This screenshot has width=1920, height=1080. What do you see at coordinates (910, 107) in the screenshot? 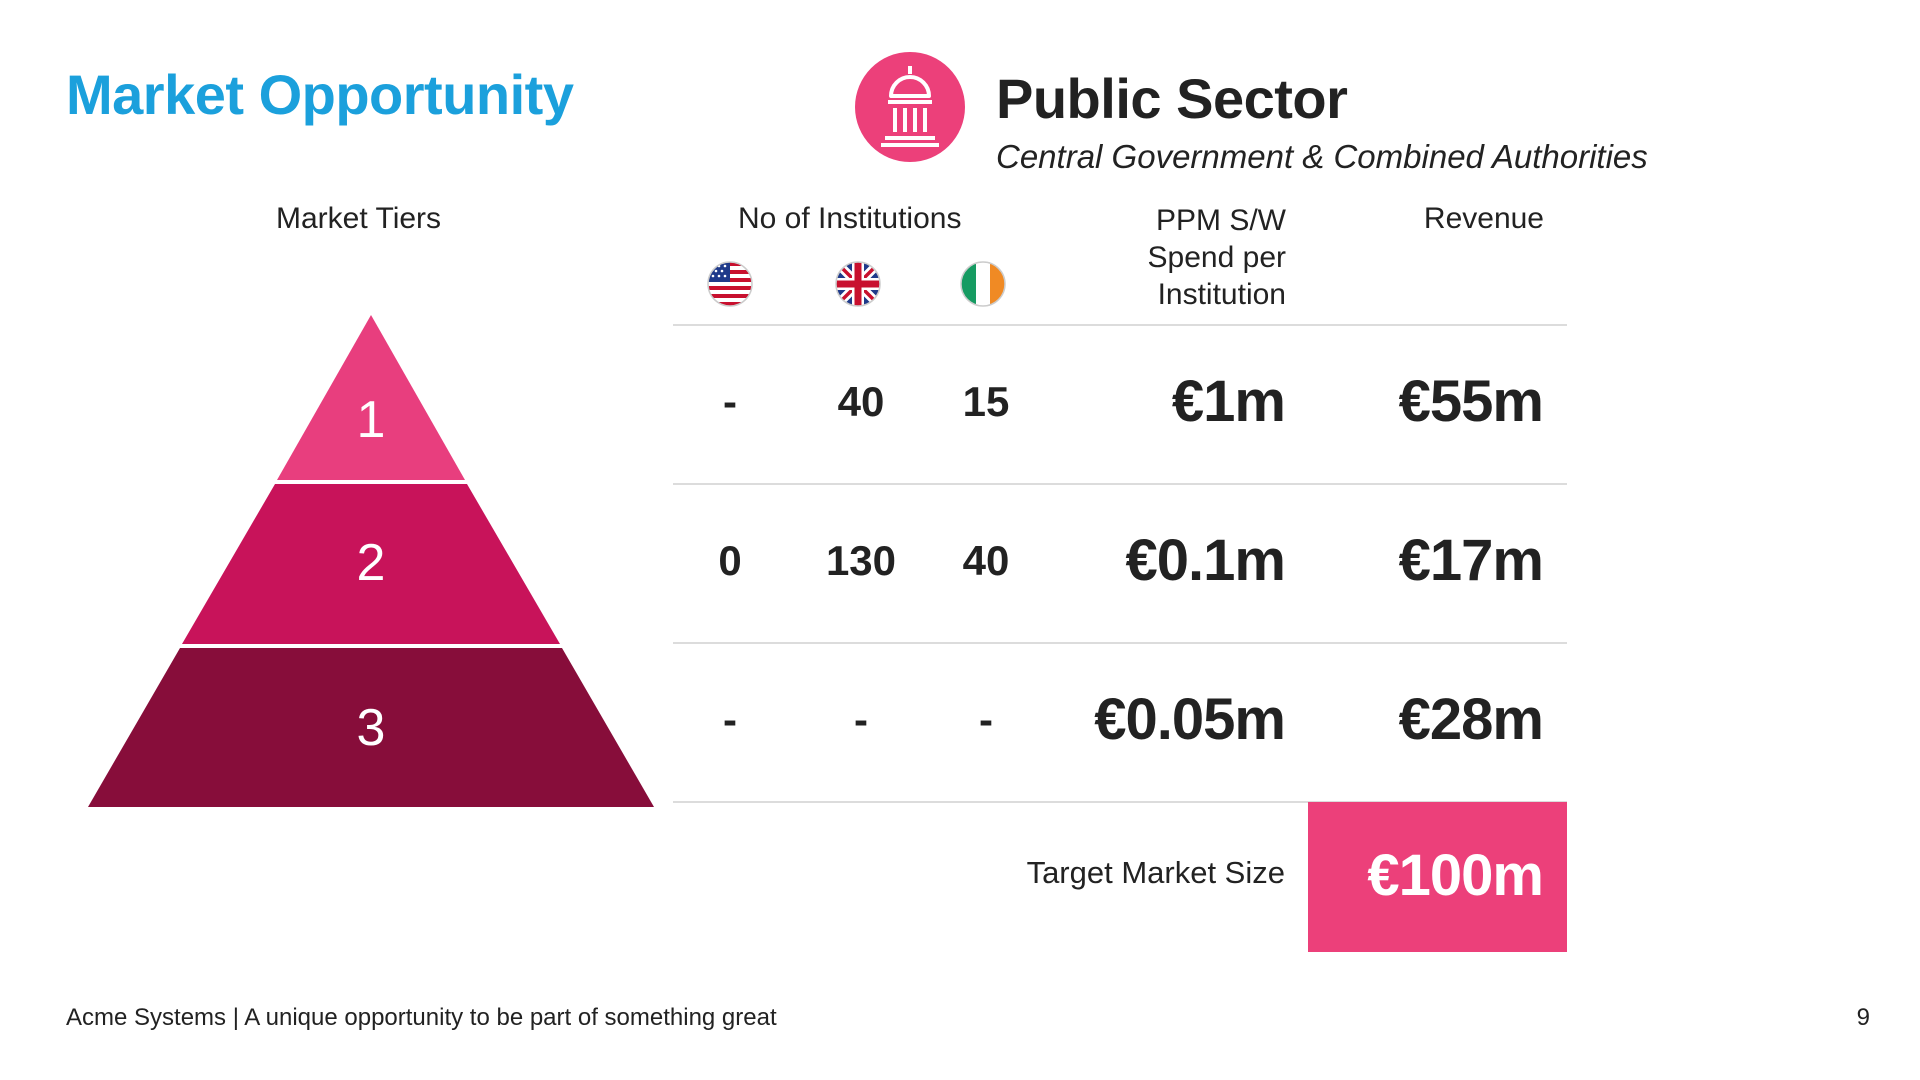
I see `government-building-icon` at bounding box center [910, 107].